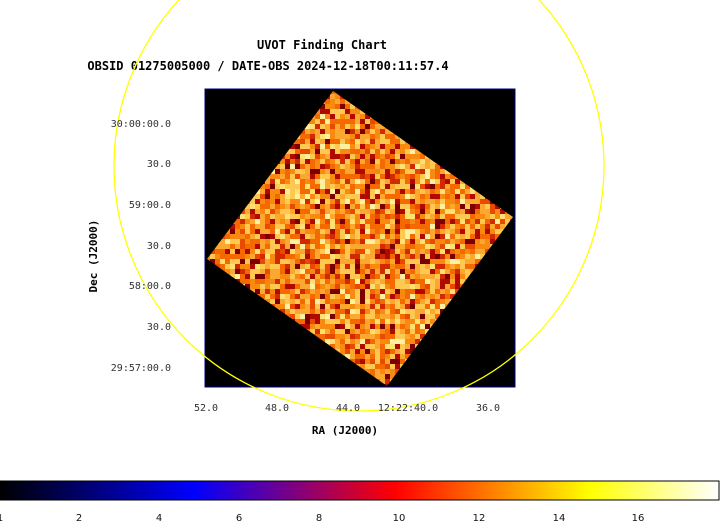  What do you see at coordinates (239, 517) in the screenshot?
I see `colorbar-tick-label: 6` at bounding box center [239, 517].